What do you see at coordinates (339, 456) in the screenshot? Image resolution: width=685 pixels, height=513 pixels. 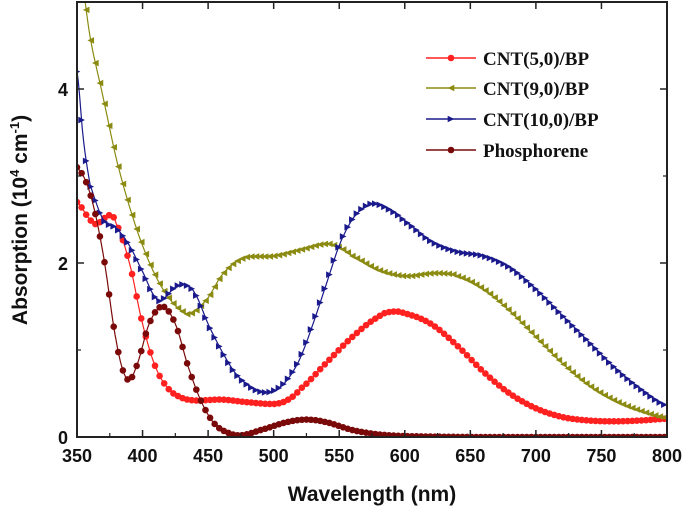 I see `x-tick-label: 550` at bounding box center [339, 456].